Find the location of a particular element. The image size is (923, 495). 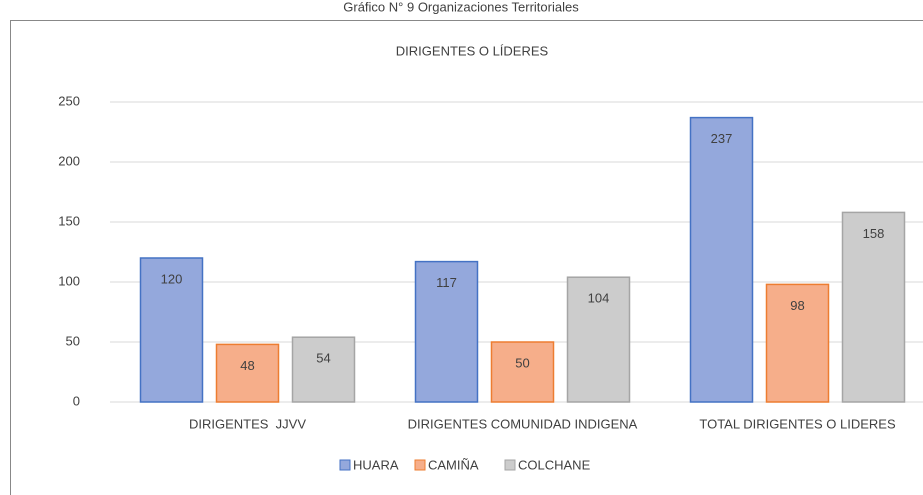

y-tick-label: 100 is located at coordinates (69, 280).